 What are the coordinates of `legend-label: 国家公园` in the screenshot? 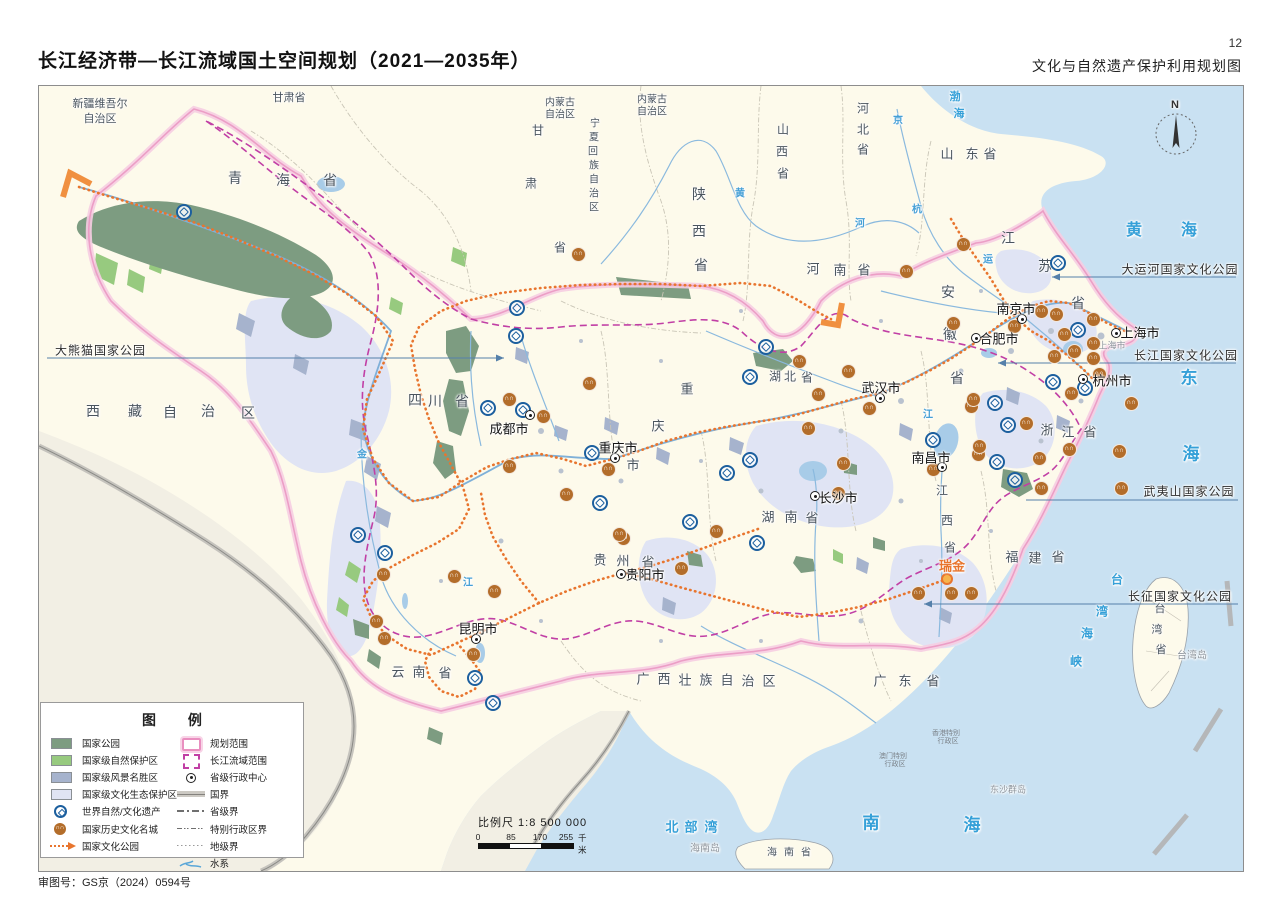 It's located at (101, 744).